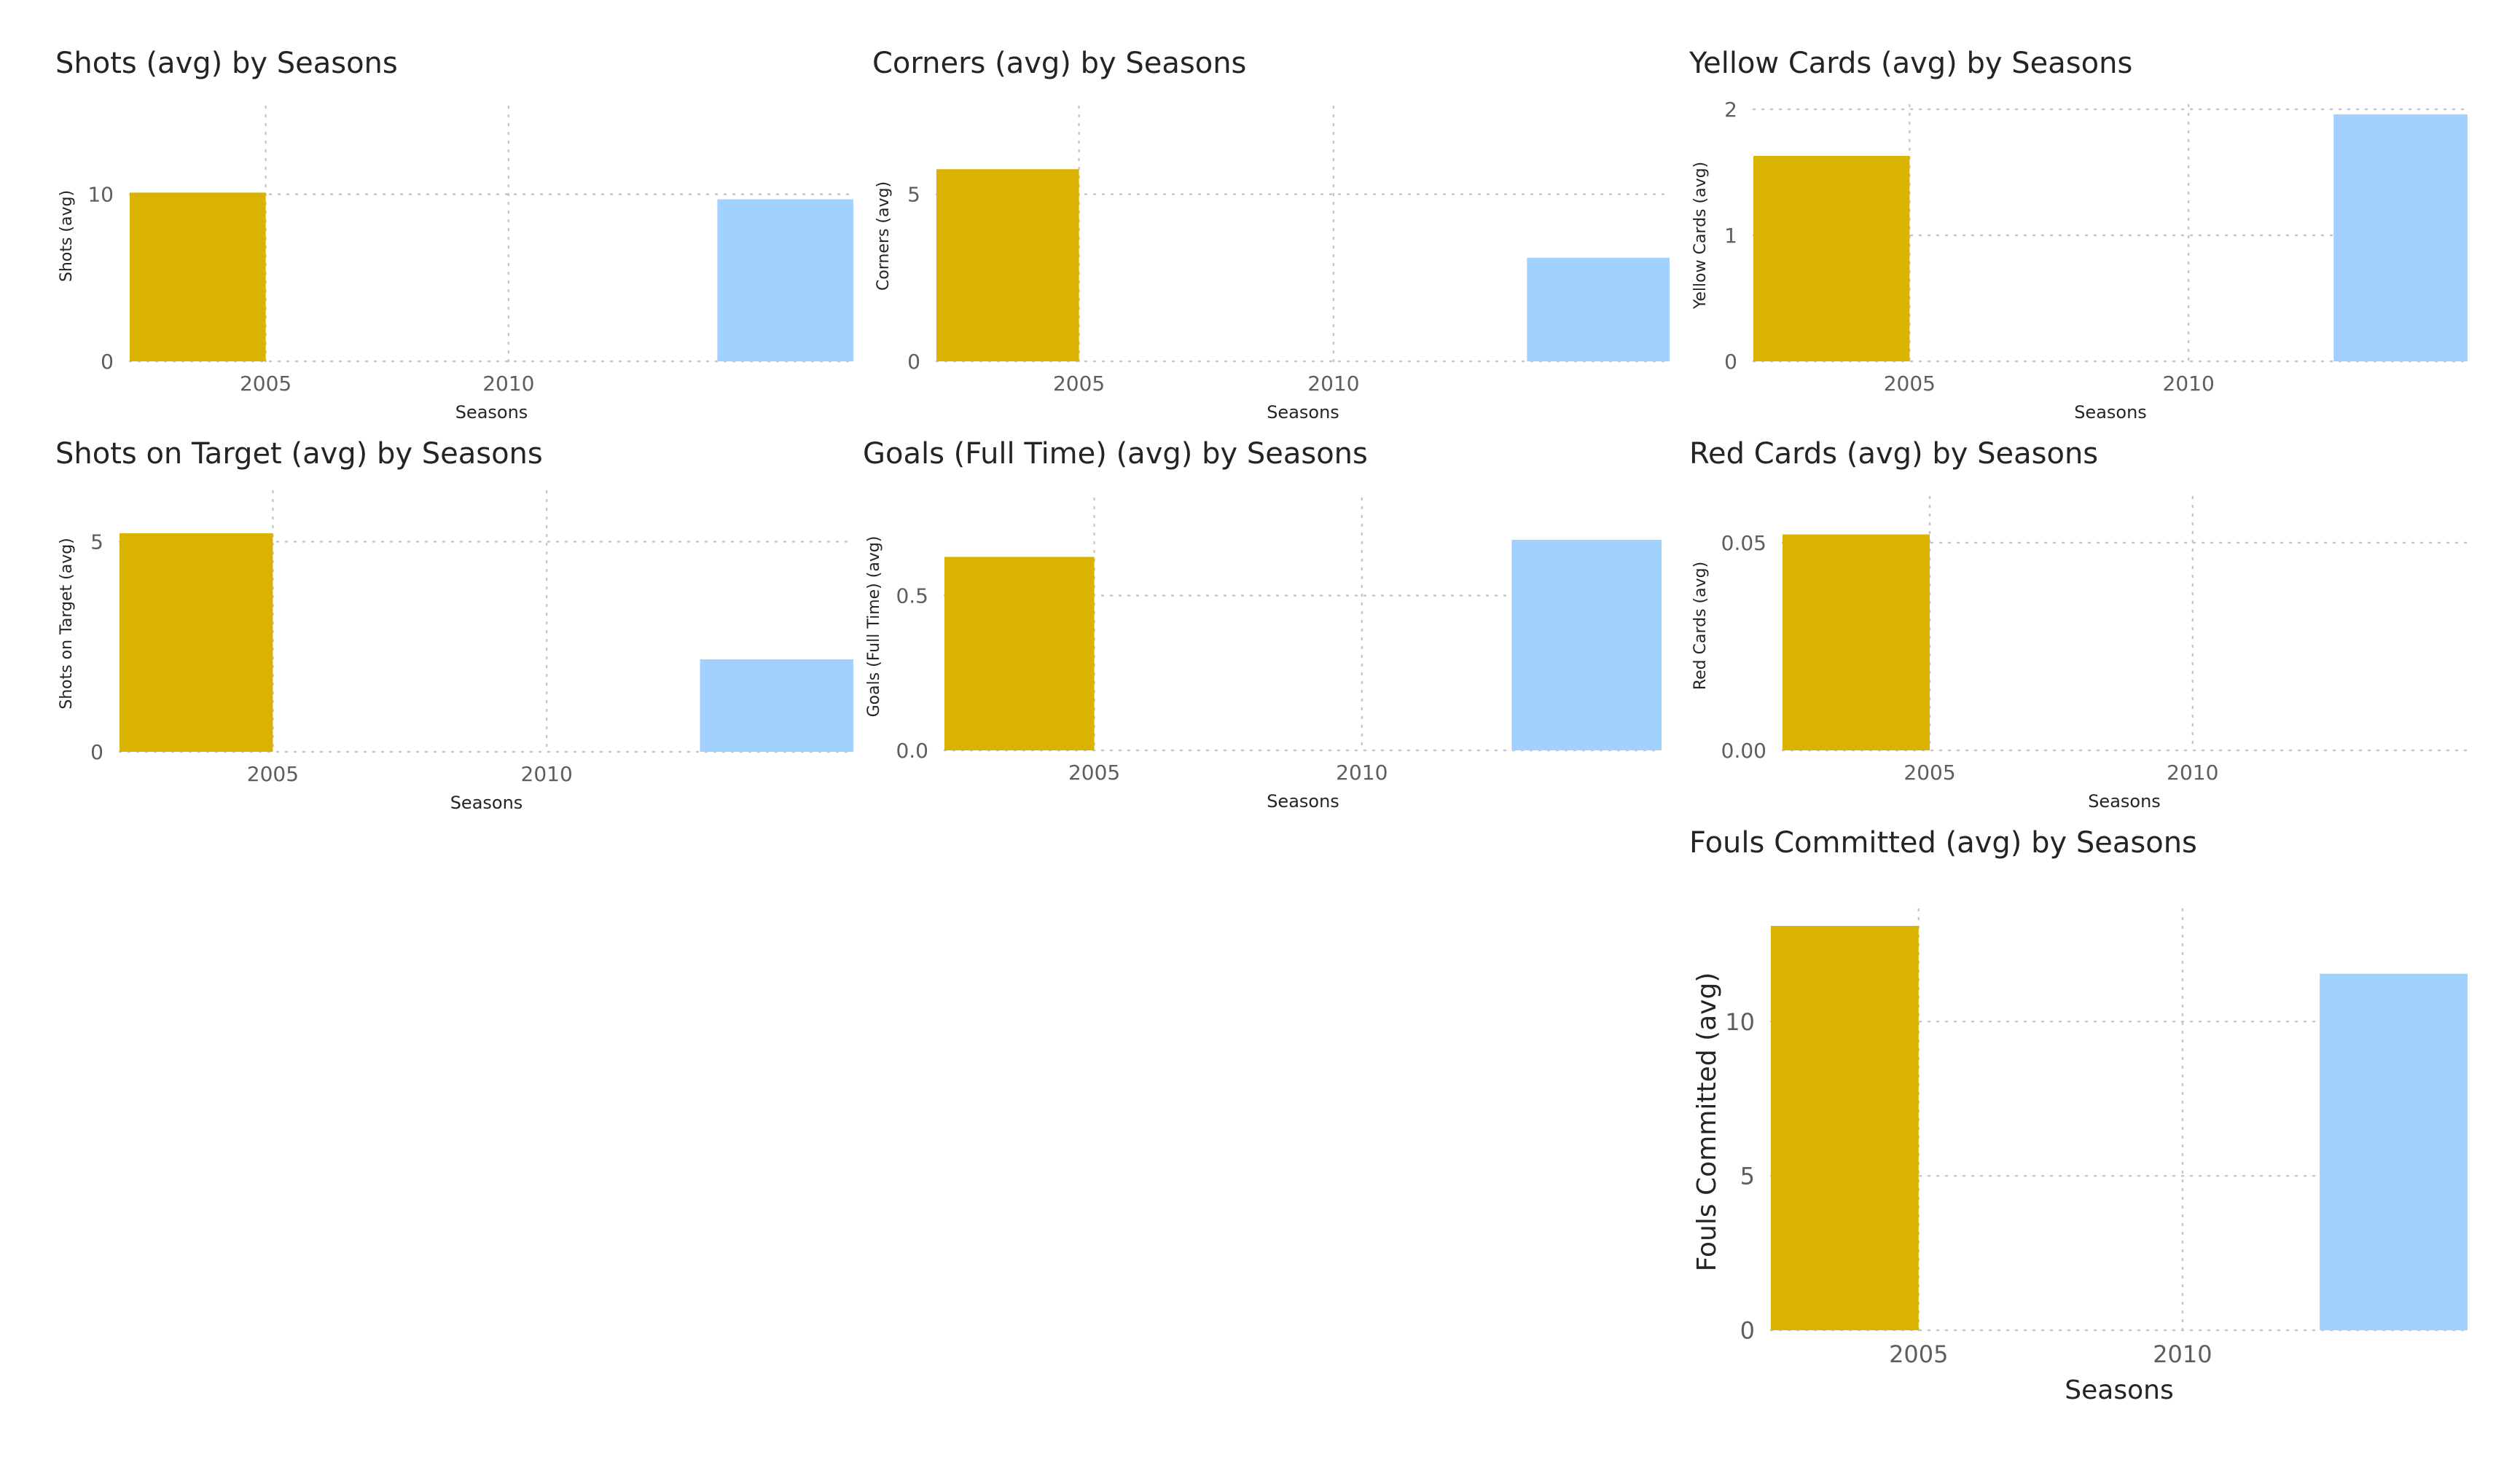 The height and width of the screenshot is (1457, 2520). I want to click on y-axis-title: Fouls Committed (avg), so click(1707, 1122).